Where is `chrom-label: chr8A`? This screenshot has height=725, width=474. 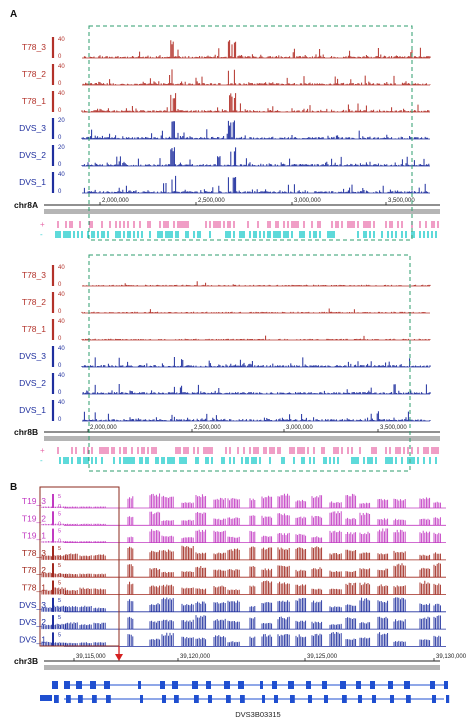
chrom-label: chr8A is located at coordinates (26, 205).